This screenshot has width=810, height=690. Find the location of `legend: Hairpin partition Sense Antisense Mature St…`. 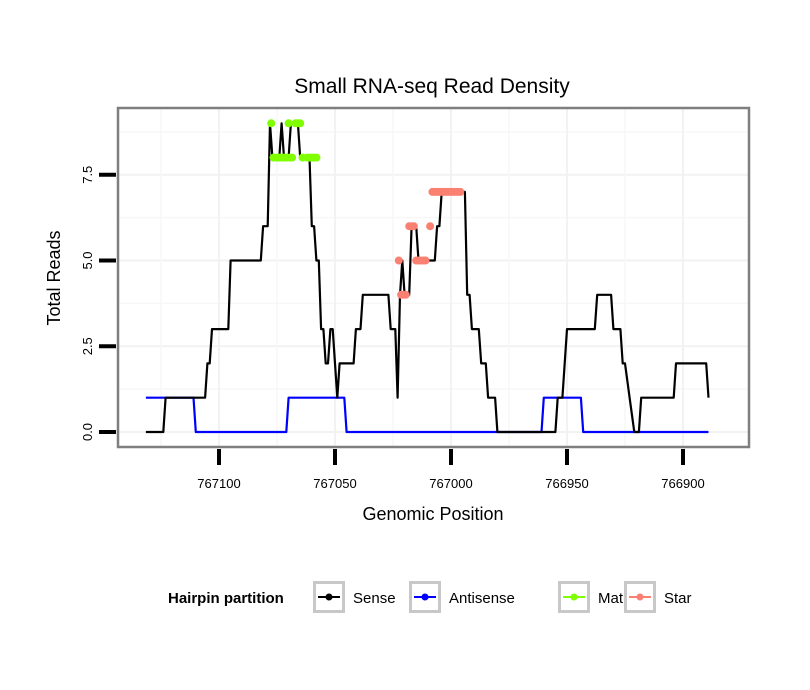

legend: Hairpin partition Sense Antisense Mature St… is located at coordinates (430, 597).